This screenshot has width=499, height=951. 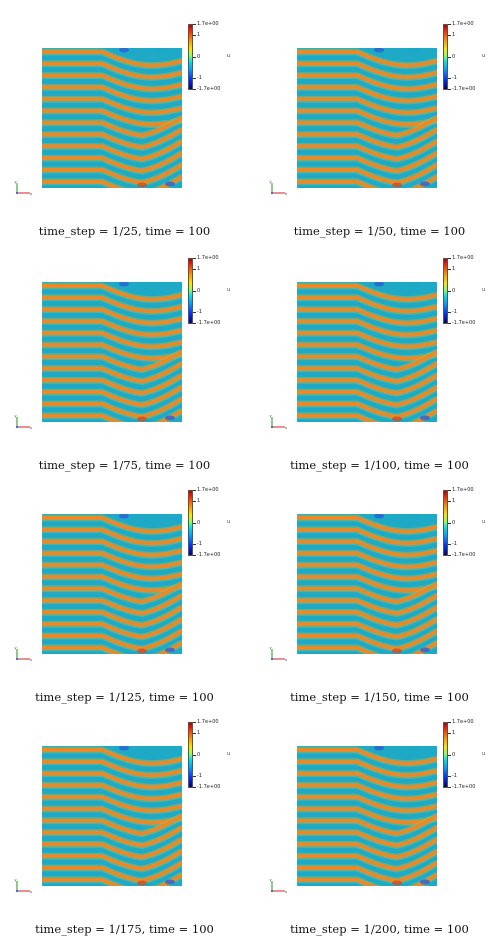 I want to click on panel-caption: time_step = 1/25, time = 100, so click(x=124, y=231).